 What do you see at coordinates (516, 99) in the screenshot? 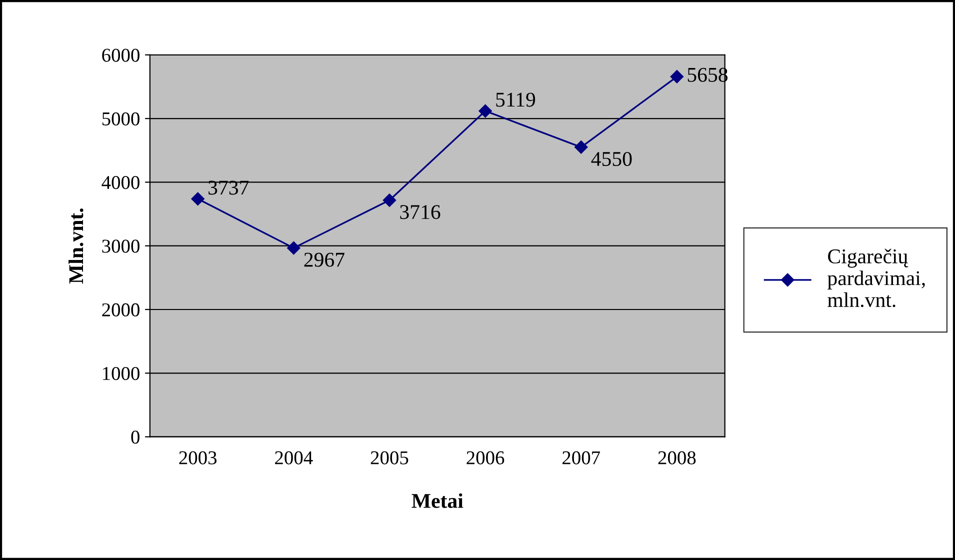
I see `data-label: 5119` at bounding box center [516, 99].